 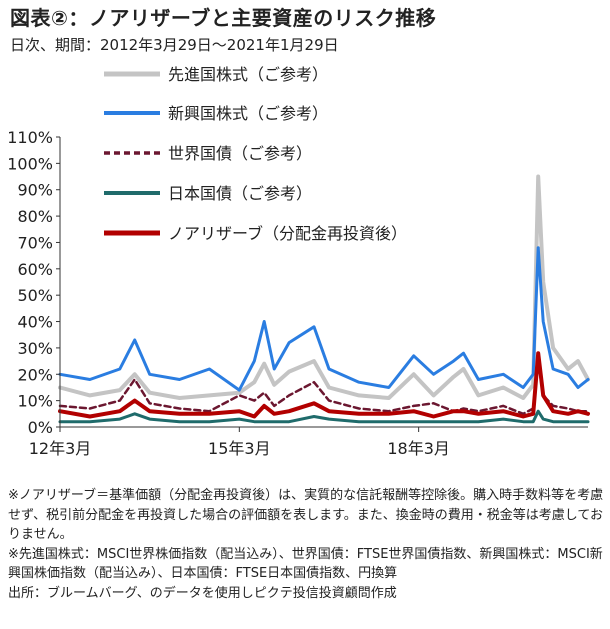 What do you see at coordinates (30, 163) in the screenshot?
I see `y-tick-label: 100%` at bounding box center [30, 163].